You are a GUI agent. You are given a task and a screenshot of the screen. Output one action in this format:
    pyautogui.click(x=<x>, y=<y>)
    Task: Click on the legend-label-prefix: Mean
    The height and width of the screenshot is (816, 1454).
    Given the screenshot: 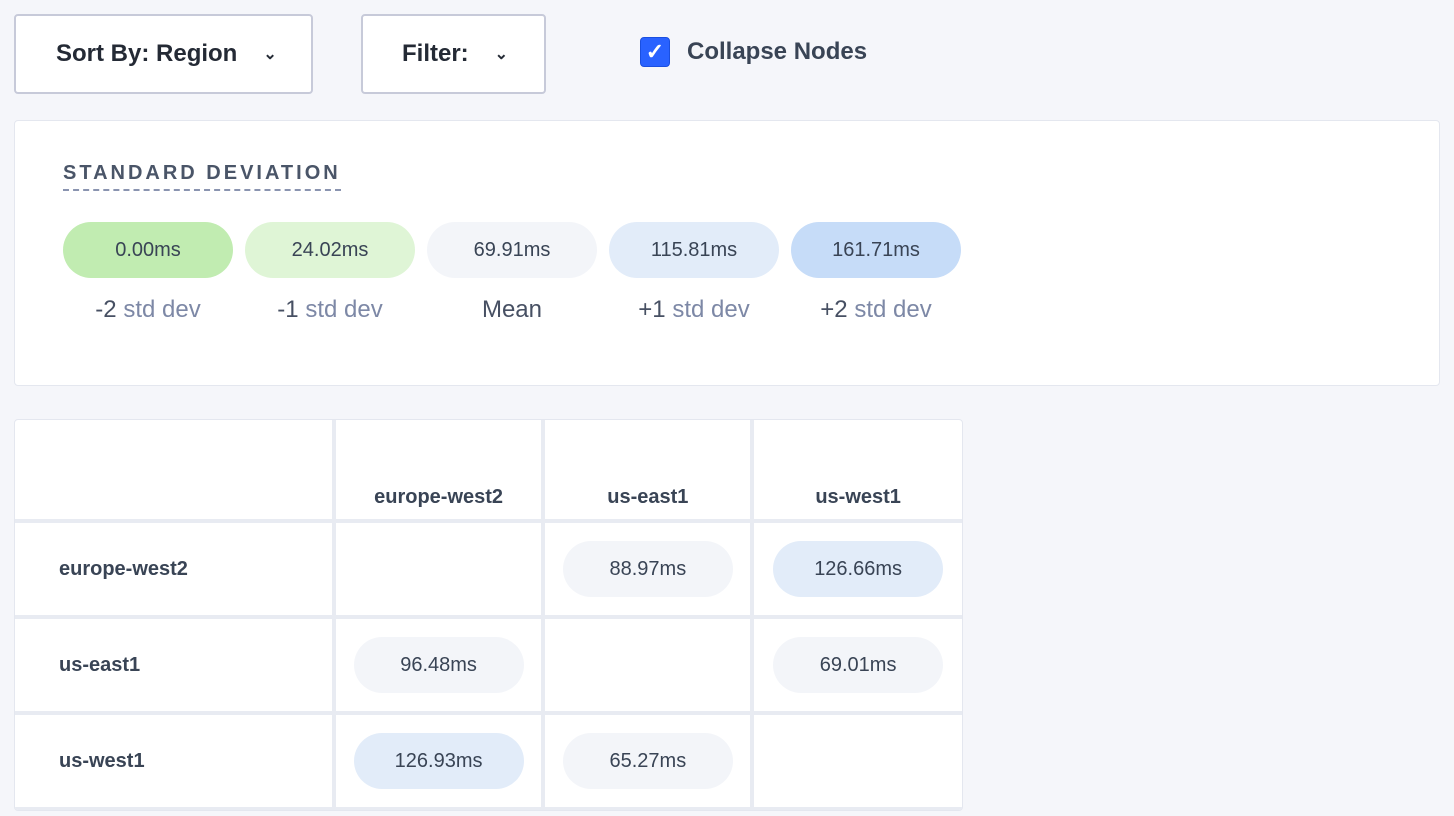 What is the action you would take?
    pyautogui.click(x=512, y=309)
    